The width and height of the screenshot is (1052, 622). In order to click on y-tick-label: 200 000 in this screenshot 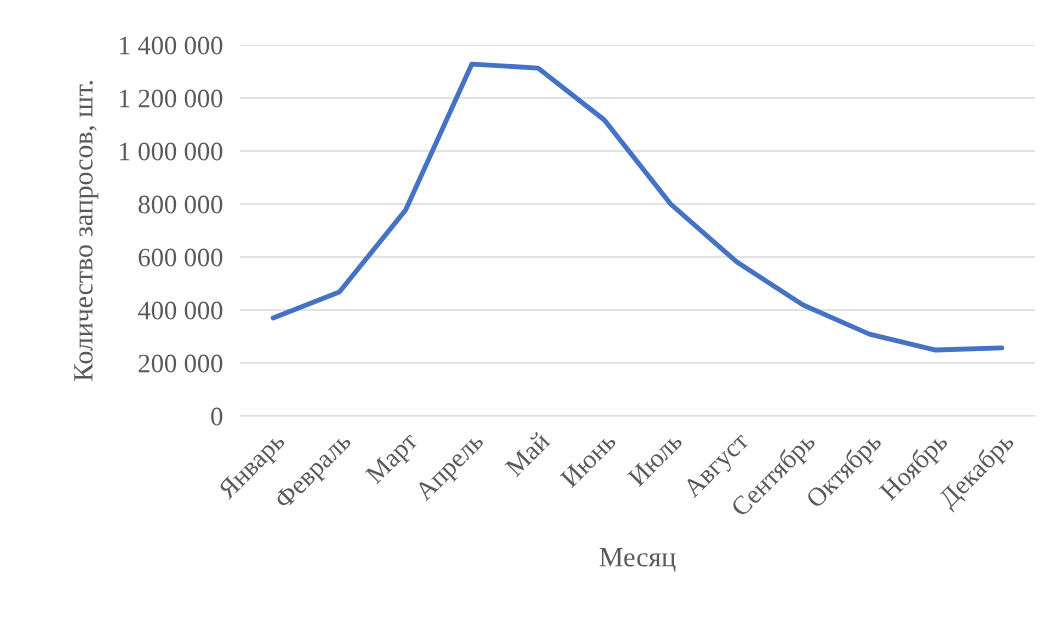, I will do `click(180, 363)`.